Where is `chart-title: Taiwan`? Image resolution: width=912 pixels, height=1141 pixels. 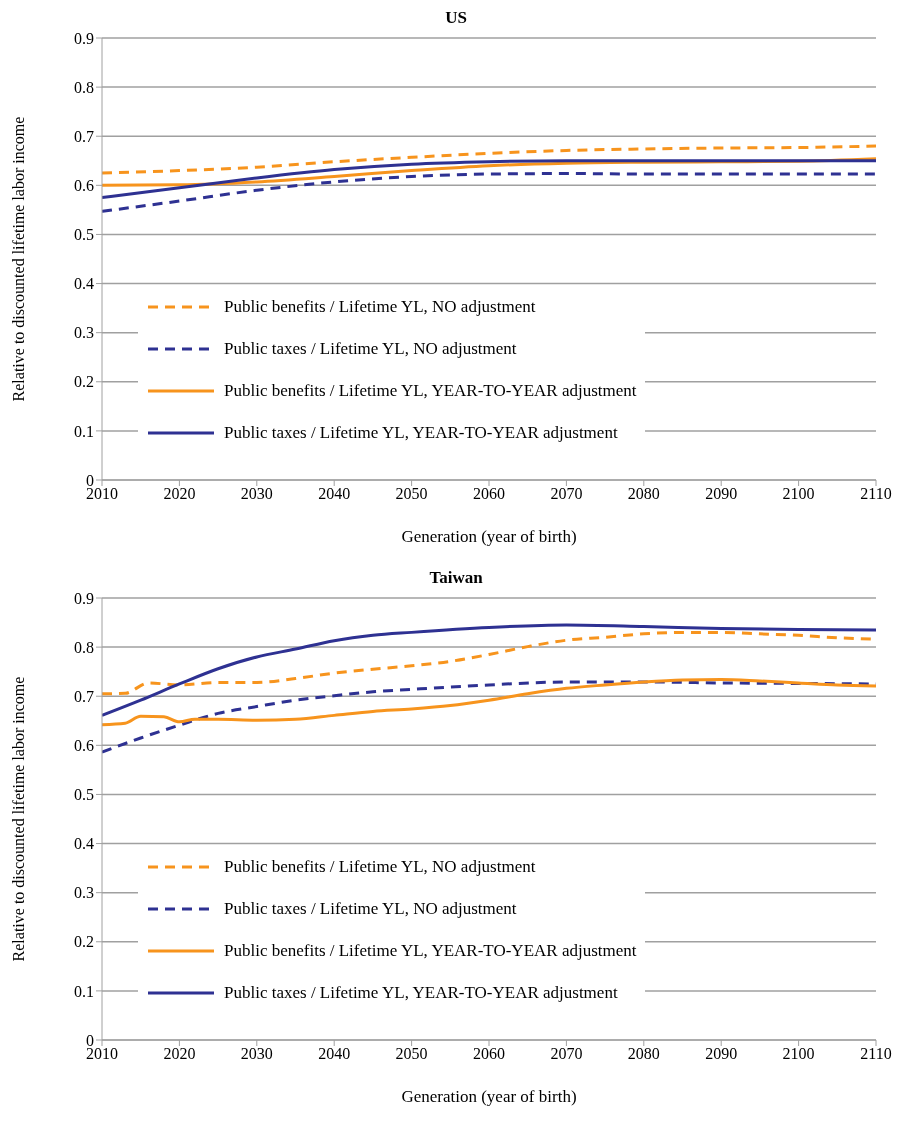
chart-title: Taiwan is located at coordinates (456, 578).